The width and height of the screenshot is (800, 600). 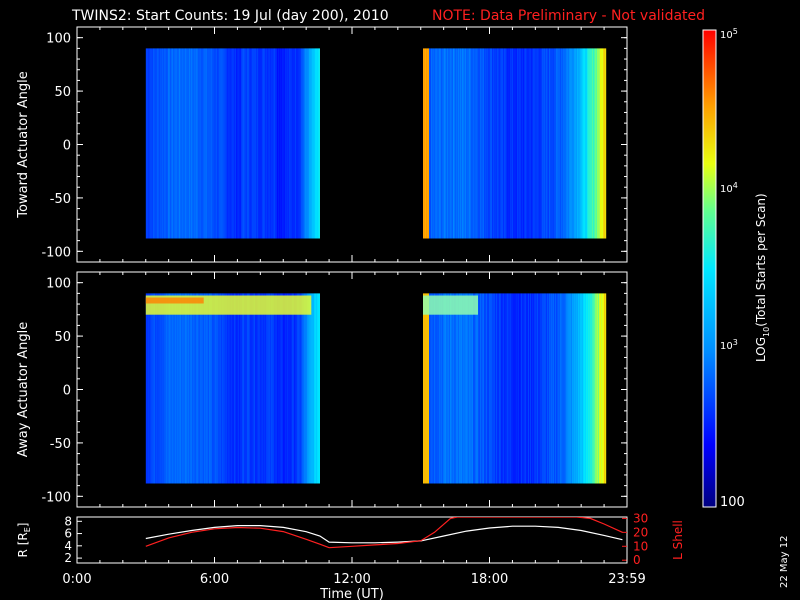 What do you see at coordinates (67, 391) in the screenshot?
I see `y-tick-label: 0` at bounding box center [67, 391].